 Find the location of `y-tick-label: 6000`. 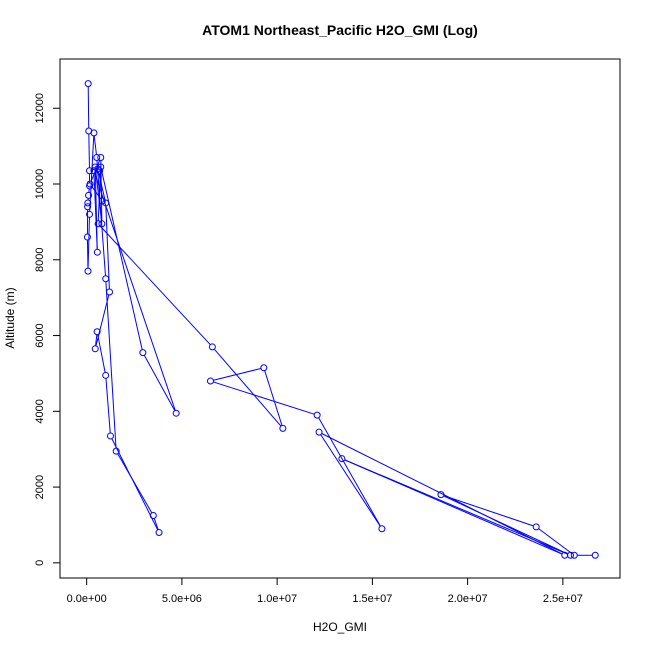

y-tick-label: 6000 is located at coordinates (40, 335).